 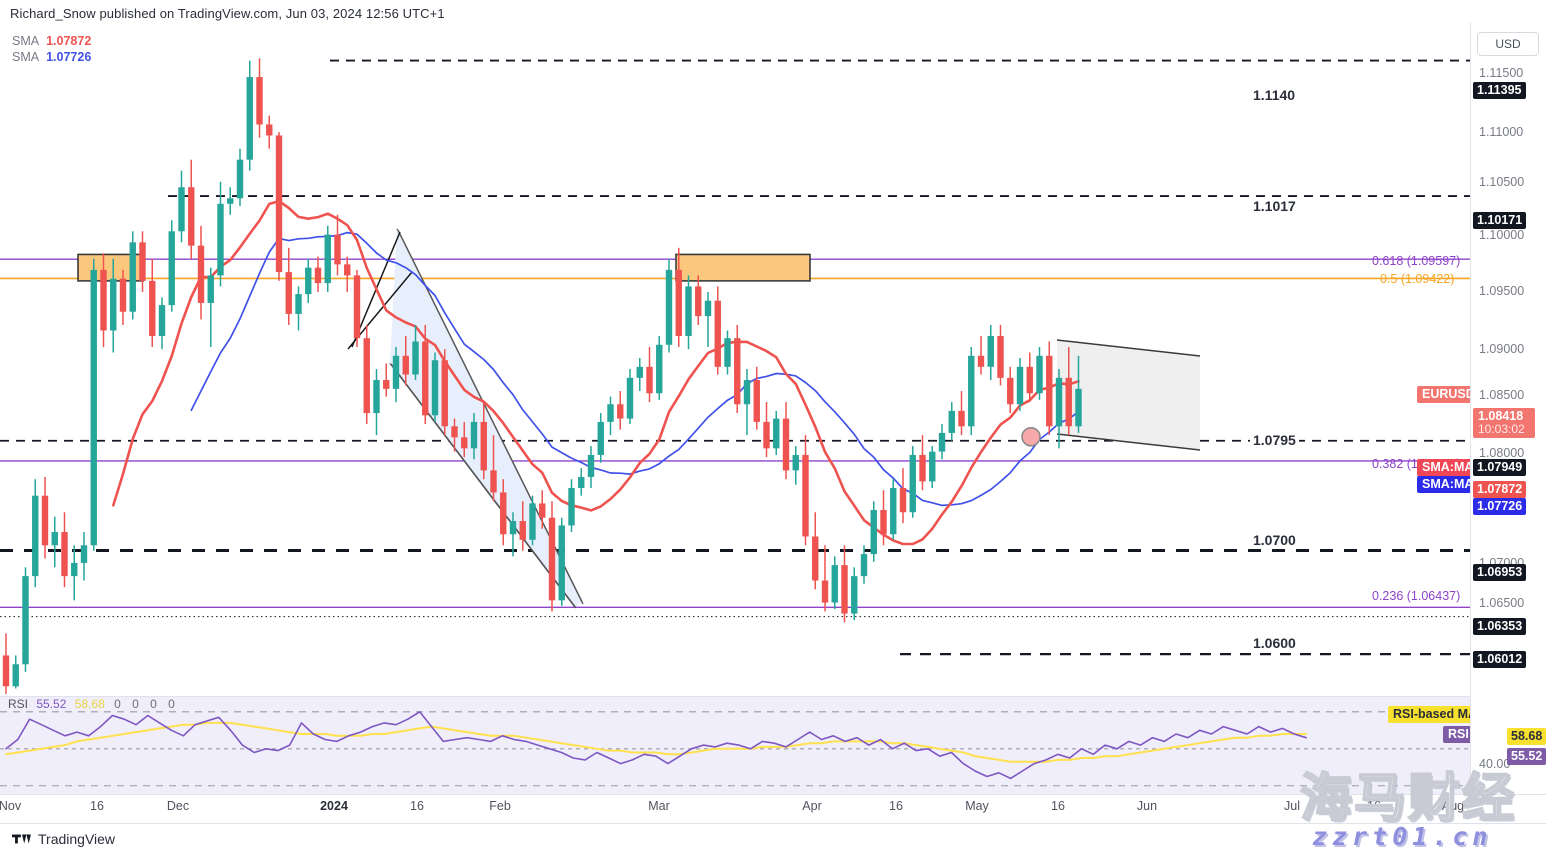 What do you see at coordinates (21, 839) in the screenshot?
I see `tradingview-mark-icon` at bounding box center [21, 839].